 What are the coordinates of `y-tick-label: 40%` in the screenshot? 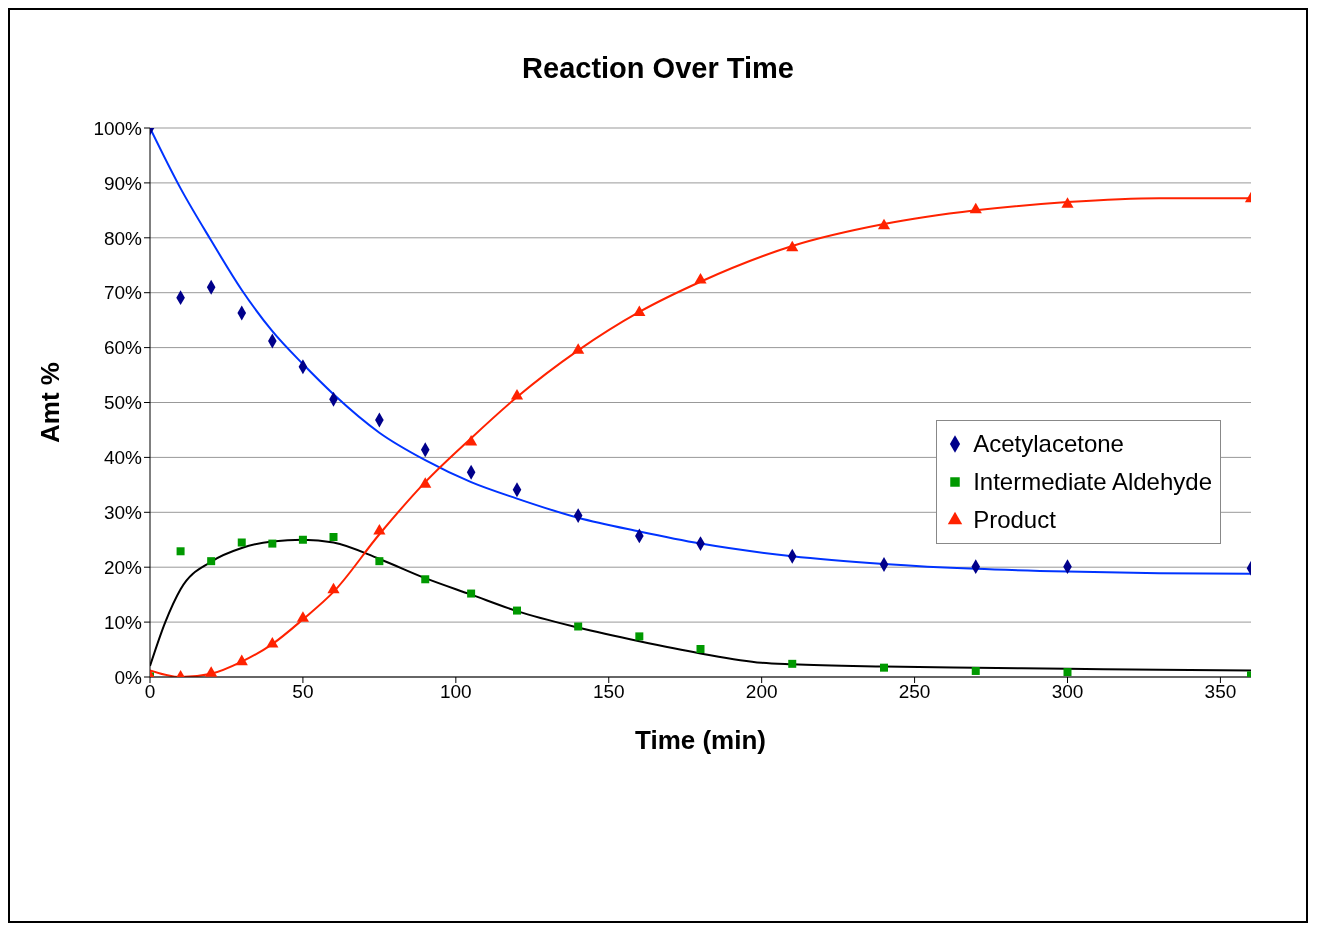 It's located at (123, 458).